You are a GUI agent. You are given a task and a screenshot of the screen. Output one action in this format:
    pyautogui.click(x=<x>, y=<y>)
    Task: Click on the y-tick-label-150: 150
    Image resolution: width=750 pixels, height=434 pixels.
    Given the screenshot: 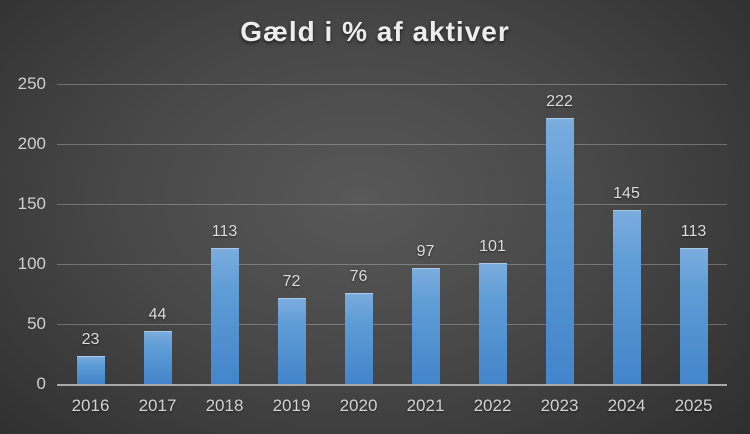 What is the action you would take?
    pyautogui.click(x=31, y=203)
    